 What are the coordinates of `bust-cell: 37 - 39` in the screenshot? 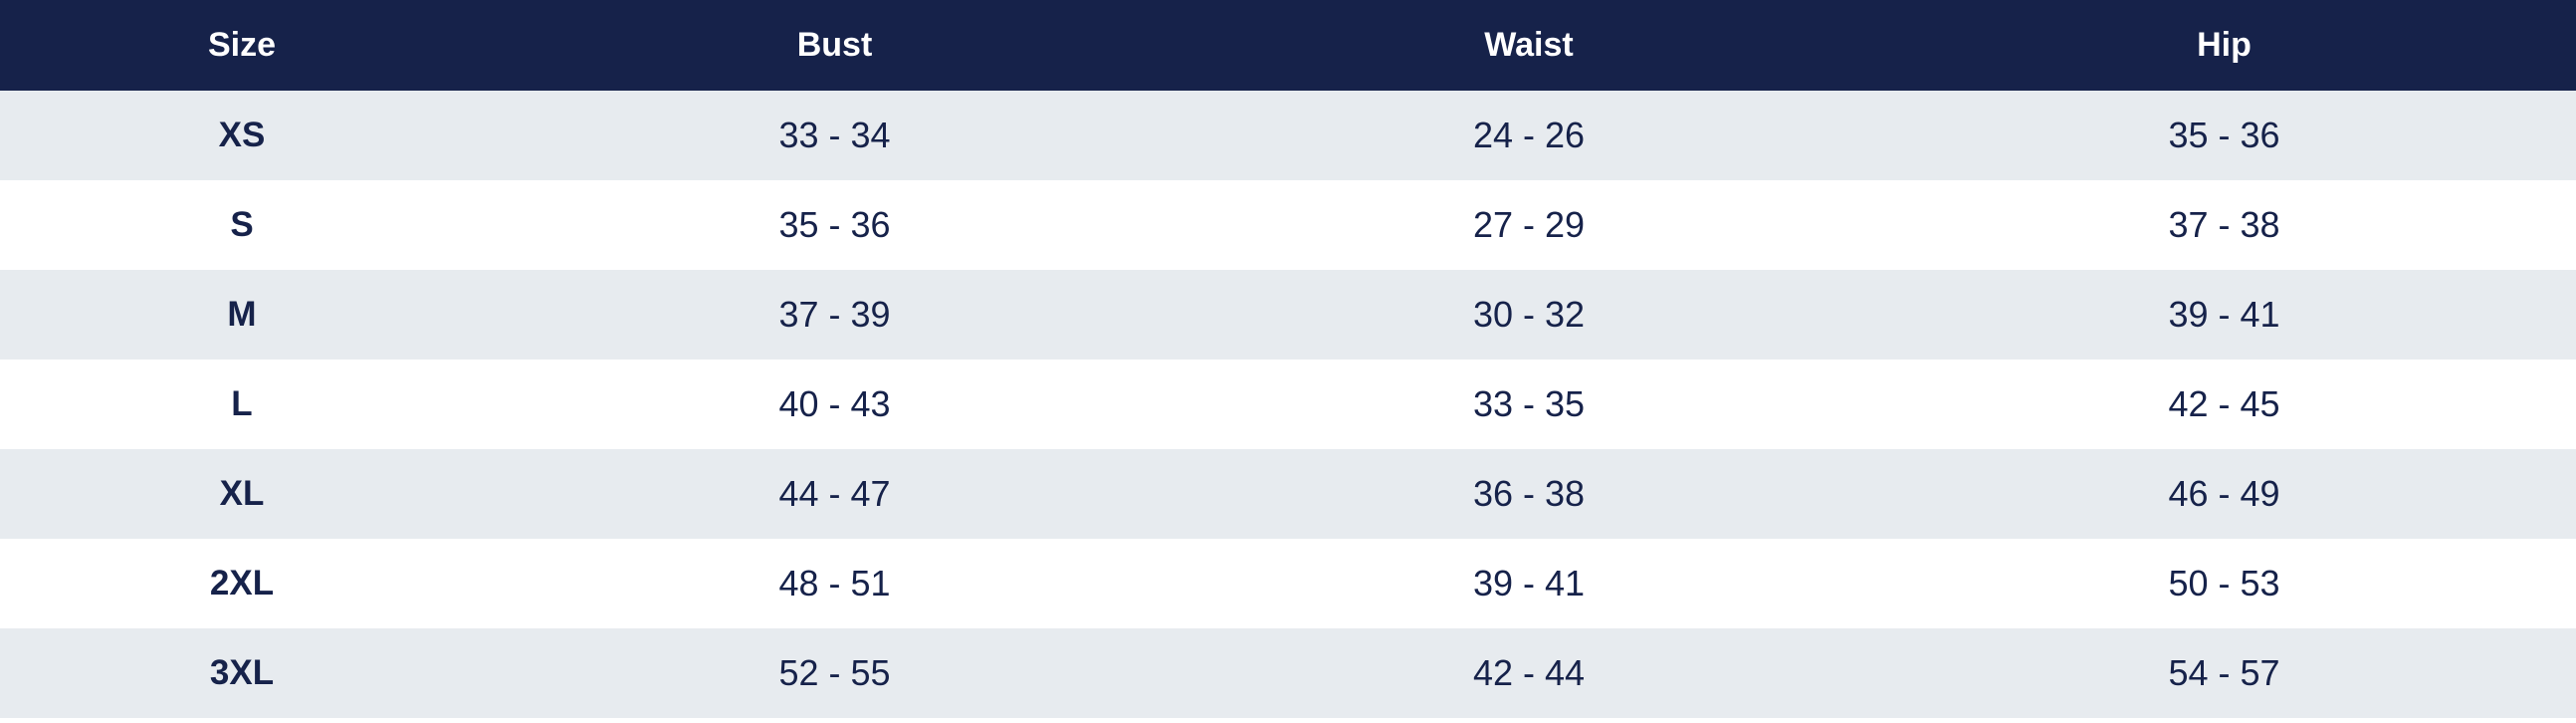 It's located at (834, 314).